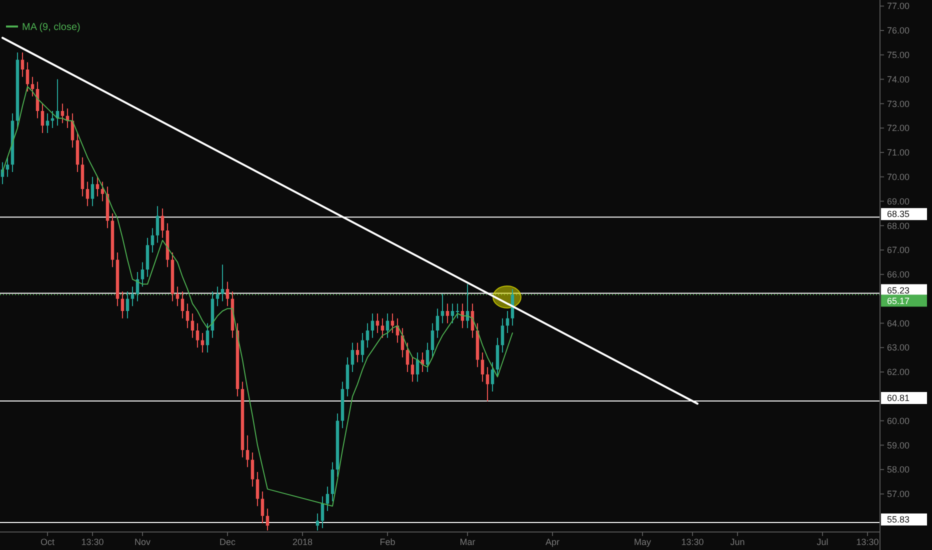  I want to click on ref-line-label: 65.23, so click(898, 290).